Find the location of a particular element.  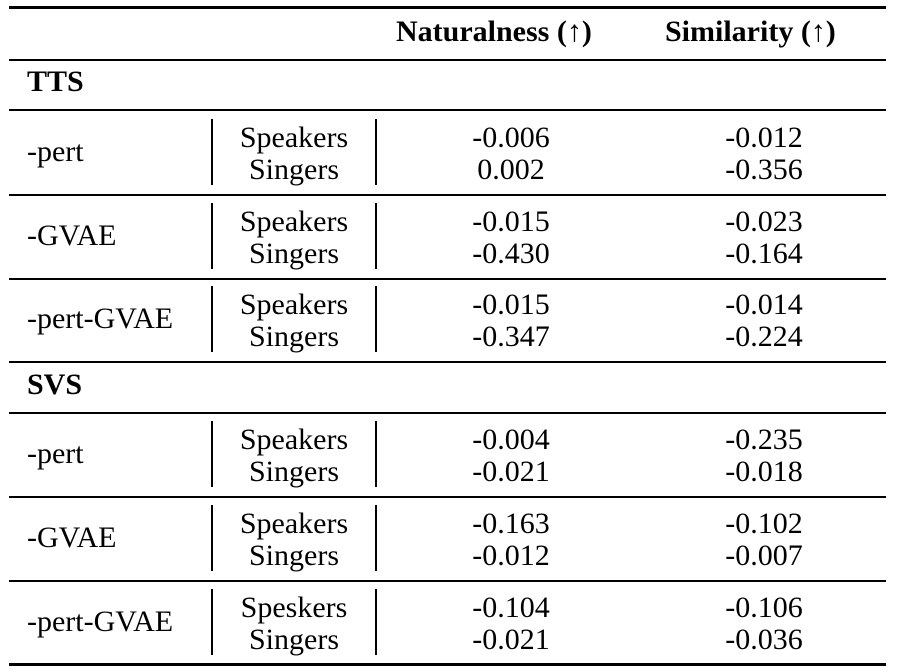

header-rule is located at coordinates (447, 60).